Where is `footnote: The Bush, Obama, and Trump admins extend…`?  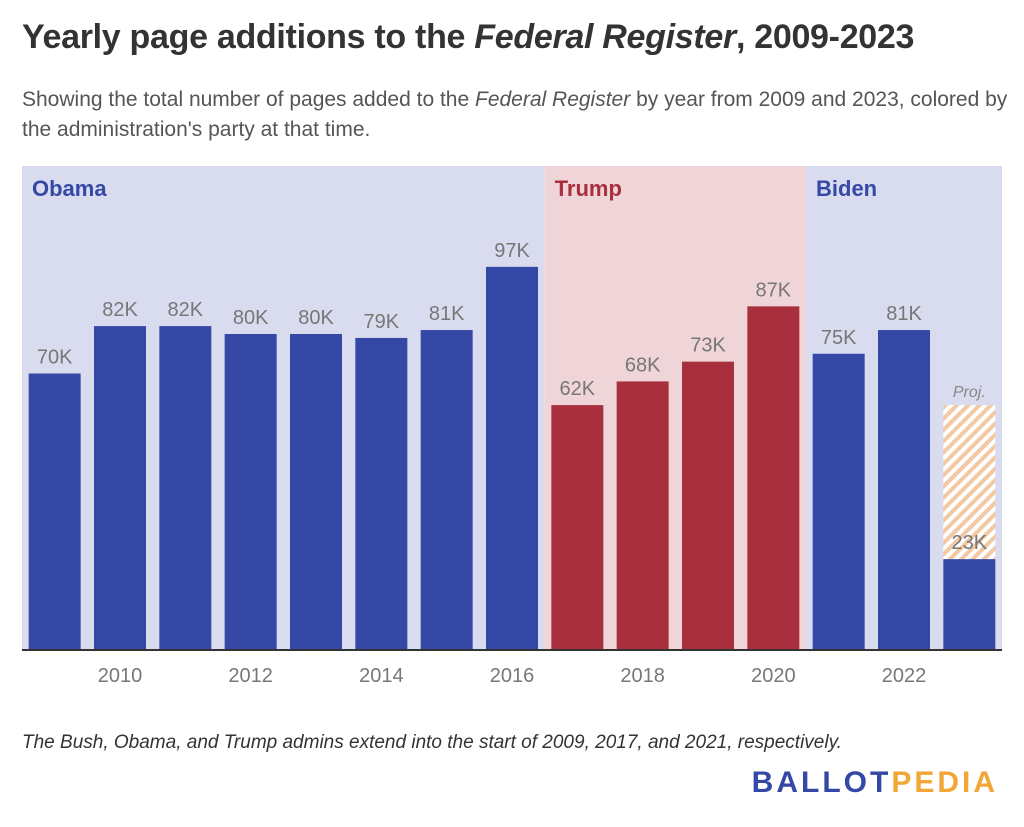
footnote: The Bush, Obama, and Trump admins extend… is located at coordinates (432, 742).